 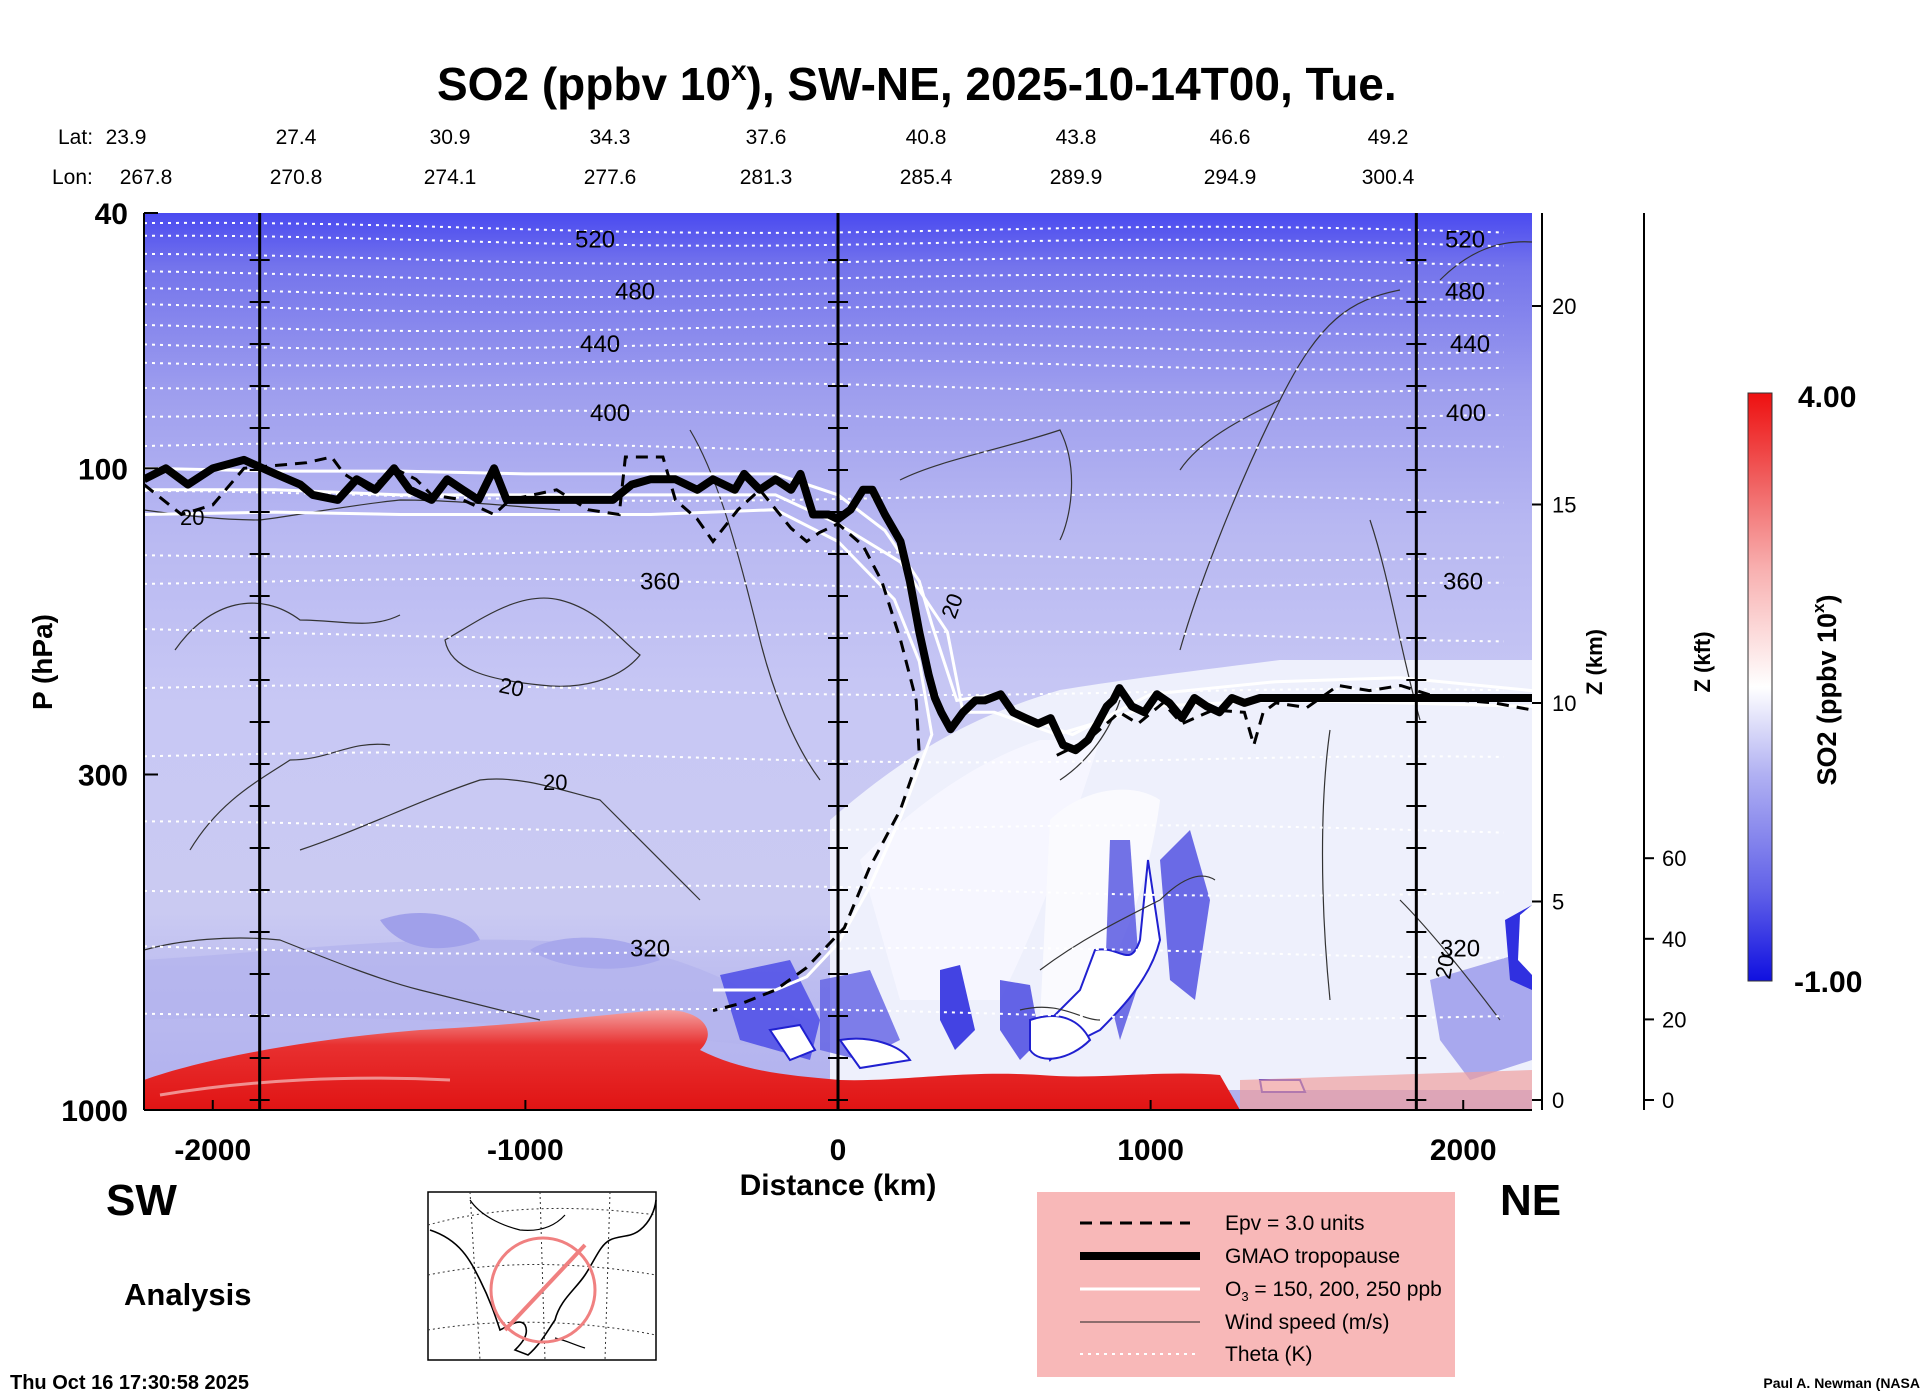 I want to click on z-km-tick-label: 0, so click(x=1558, y=1100).